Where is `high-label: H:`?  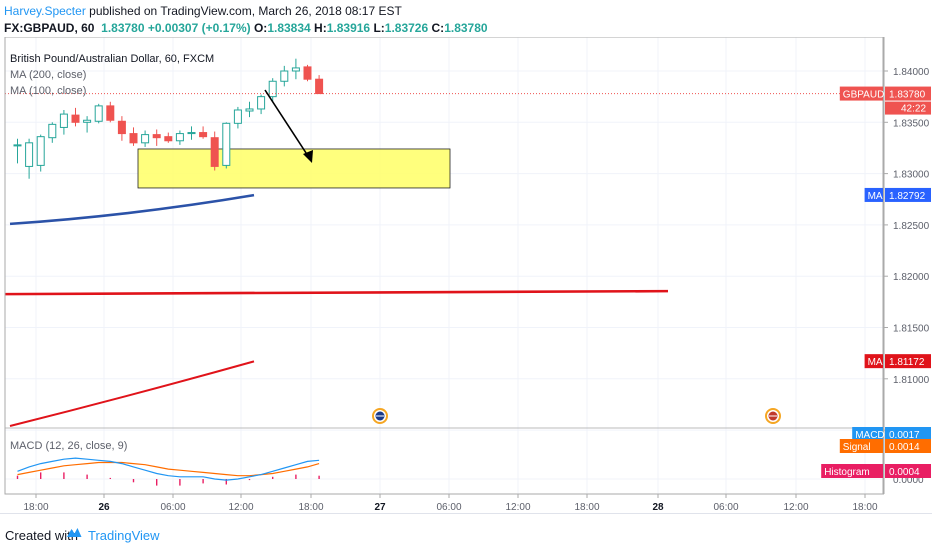
high-label: H: is located at coordinates (320, 28).